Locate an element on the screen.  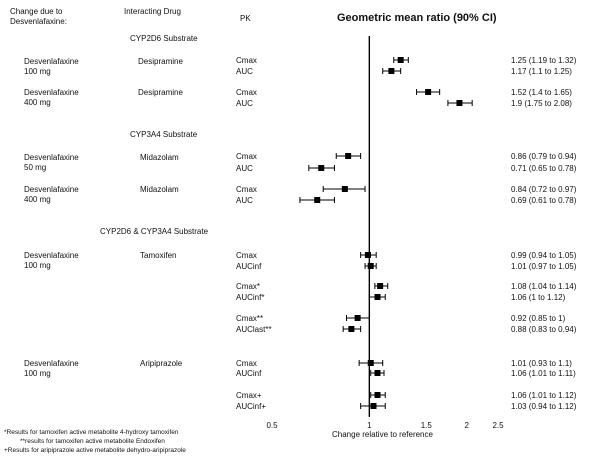
header-pk: PK is located at coordinates (245, 18).